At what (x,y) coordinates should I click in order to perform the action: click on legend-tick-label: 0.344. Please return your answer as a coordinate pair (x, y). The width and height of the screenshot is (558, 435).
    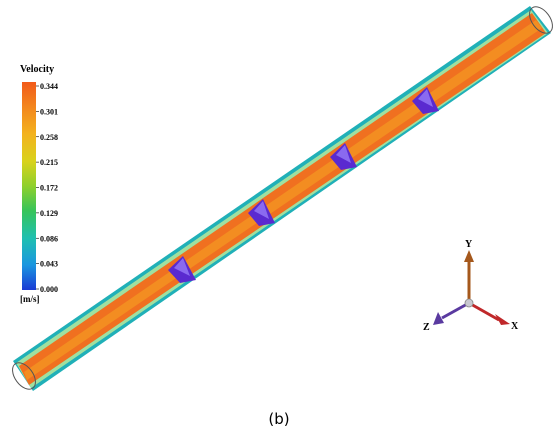
    Looking at the image, I should click on (49, 86).